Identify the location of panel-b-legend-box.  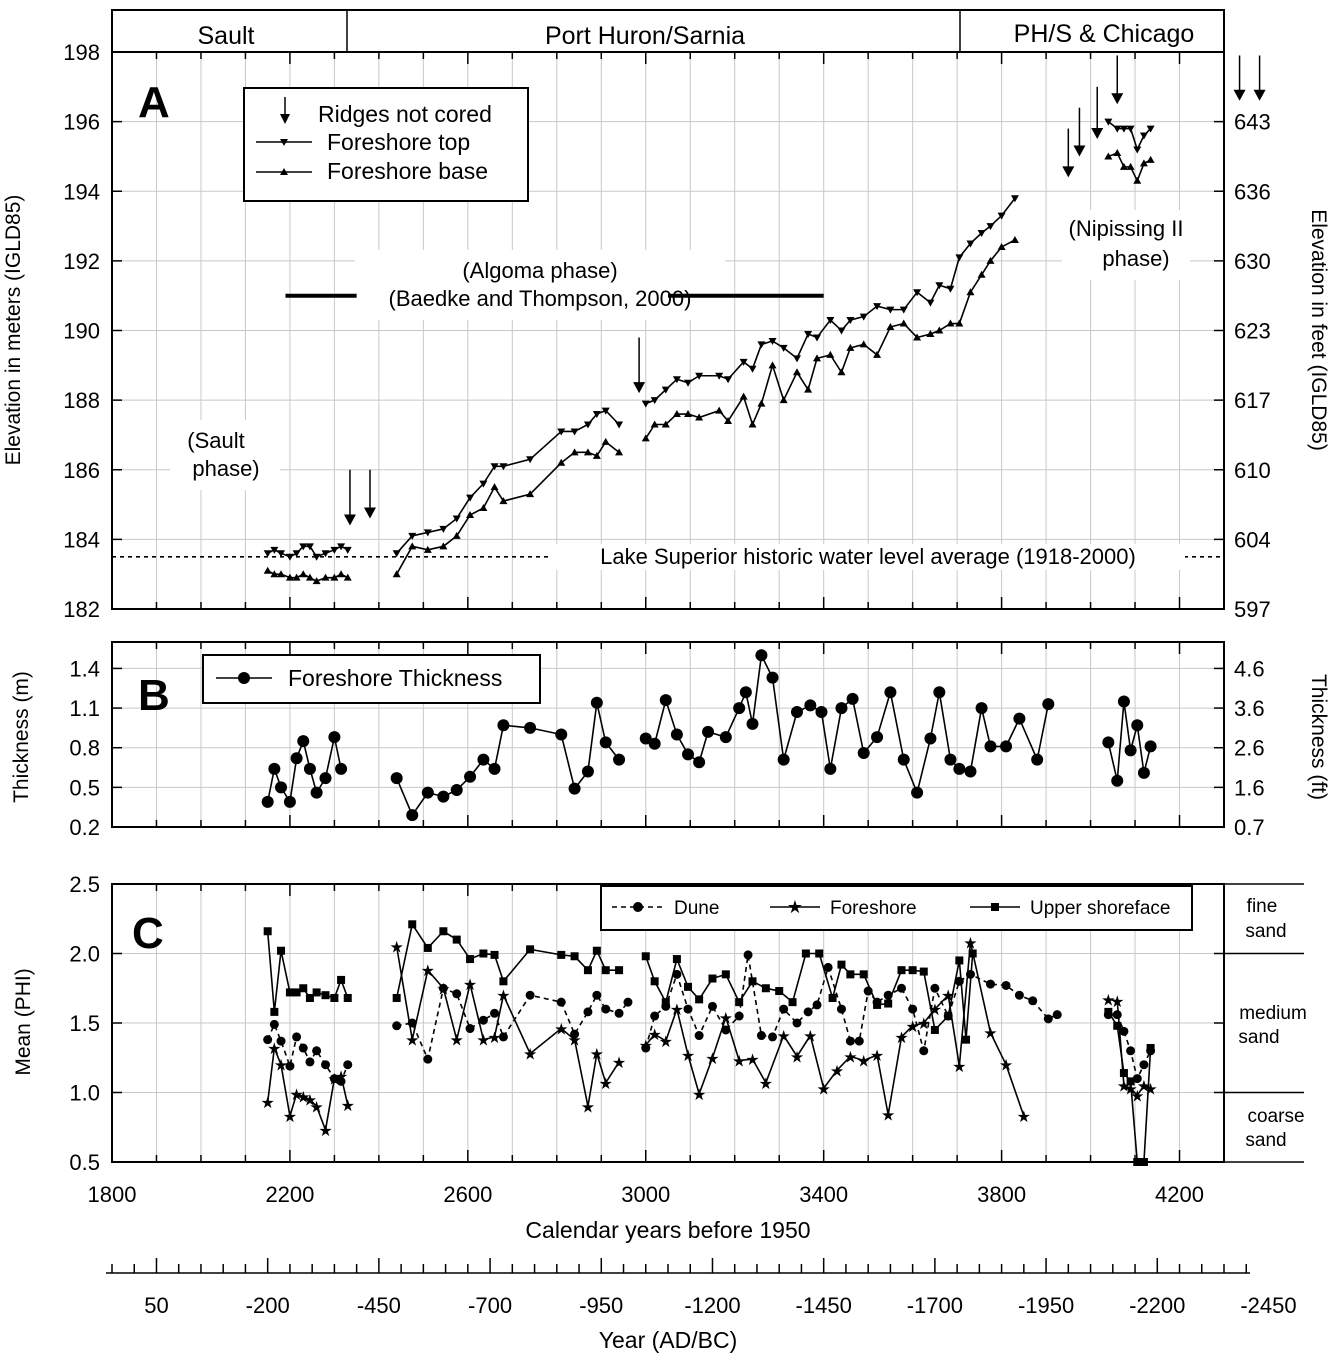
(371, 679).